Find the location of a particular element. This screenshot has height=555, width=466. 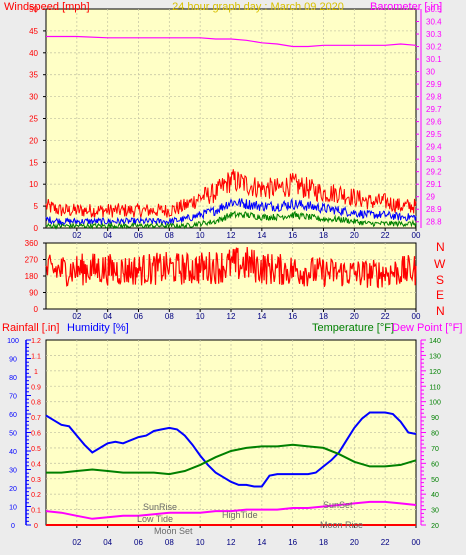

wind-y-tick-10: 10 is located at coordinates (33, 184).